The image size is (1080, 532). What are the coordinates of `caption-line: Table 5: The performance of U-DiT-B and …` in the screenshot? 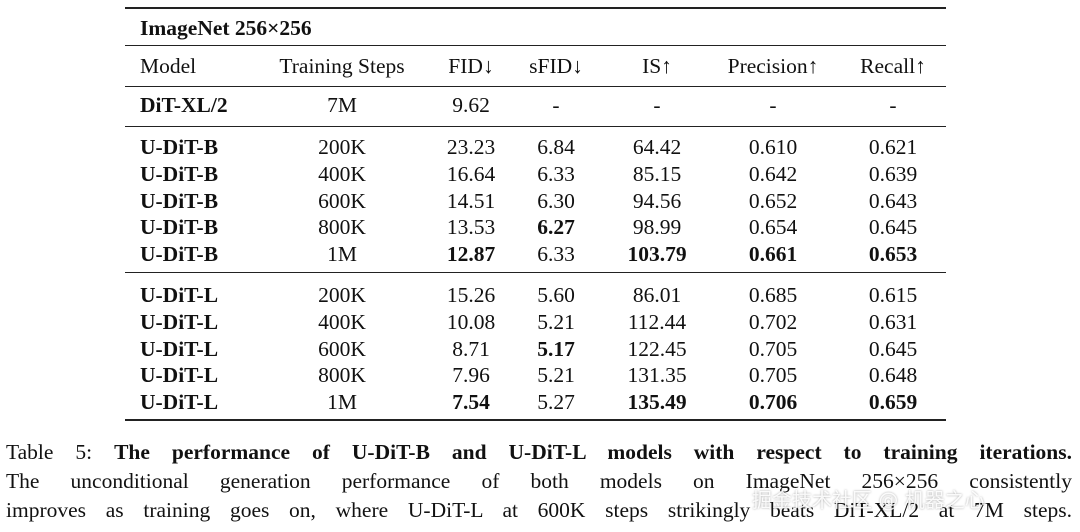 It's located at (539, 452).